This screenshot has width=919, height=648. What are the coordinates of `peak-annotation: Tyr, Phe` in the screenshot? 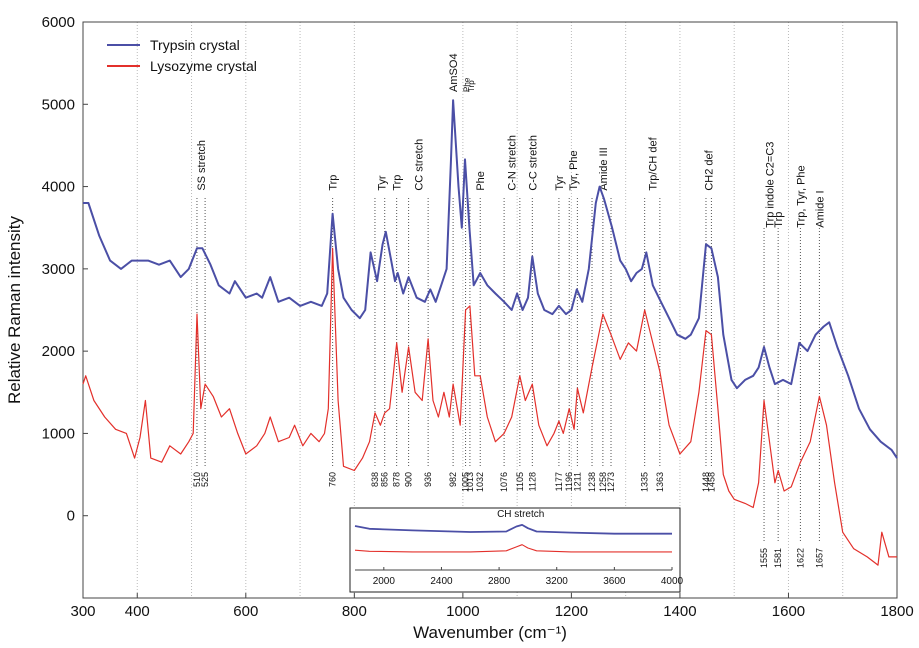 It's located at (574, 170).